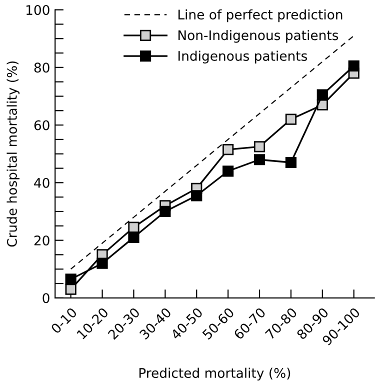  I want to click on y-tick-label: 20, so click(42, 241).